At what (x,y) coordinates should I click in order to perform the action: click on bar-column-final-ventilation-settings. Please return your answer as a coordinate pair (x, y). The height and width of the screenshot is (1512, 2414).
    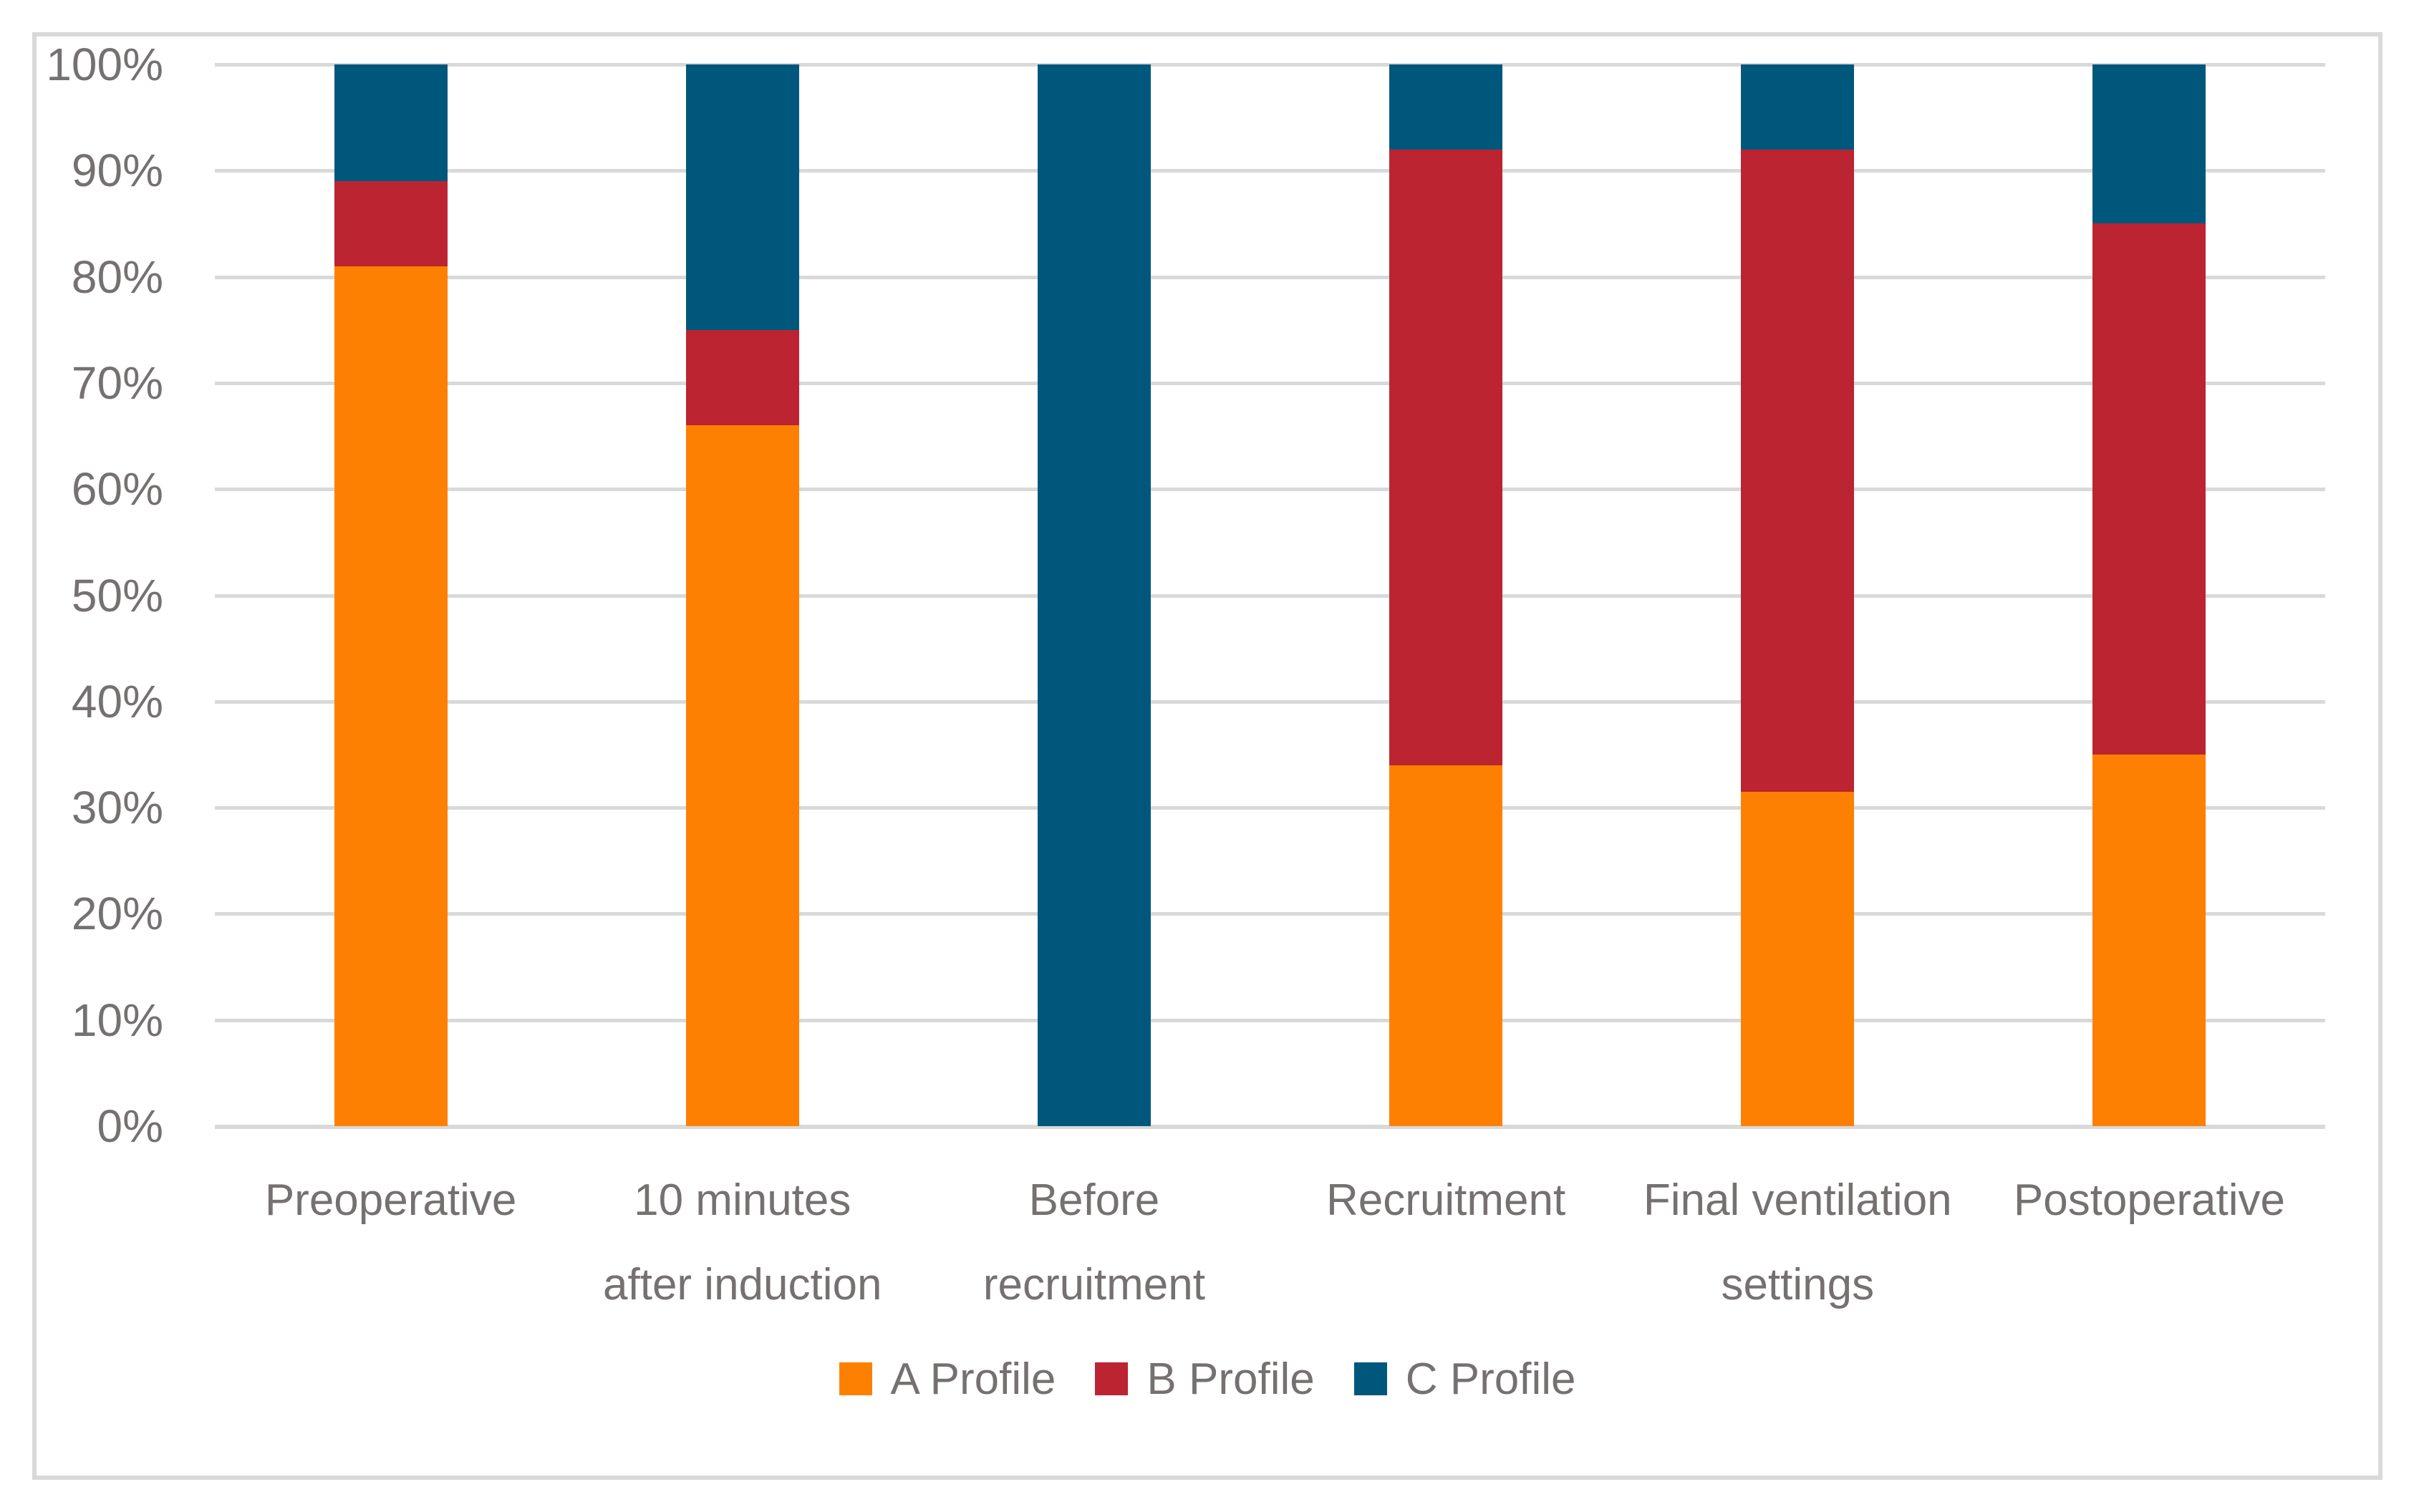
    Looking at the image, I should click on (1798, 595).